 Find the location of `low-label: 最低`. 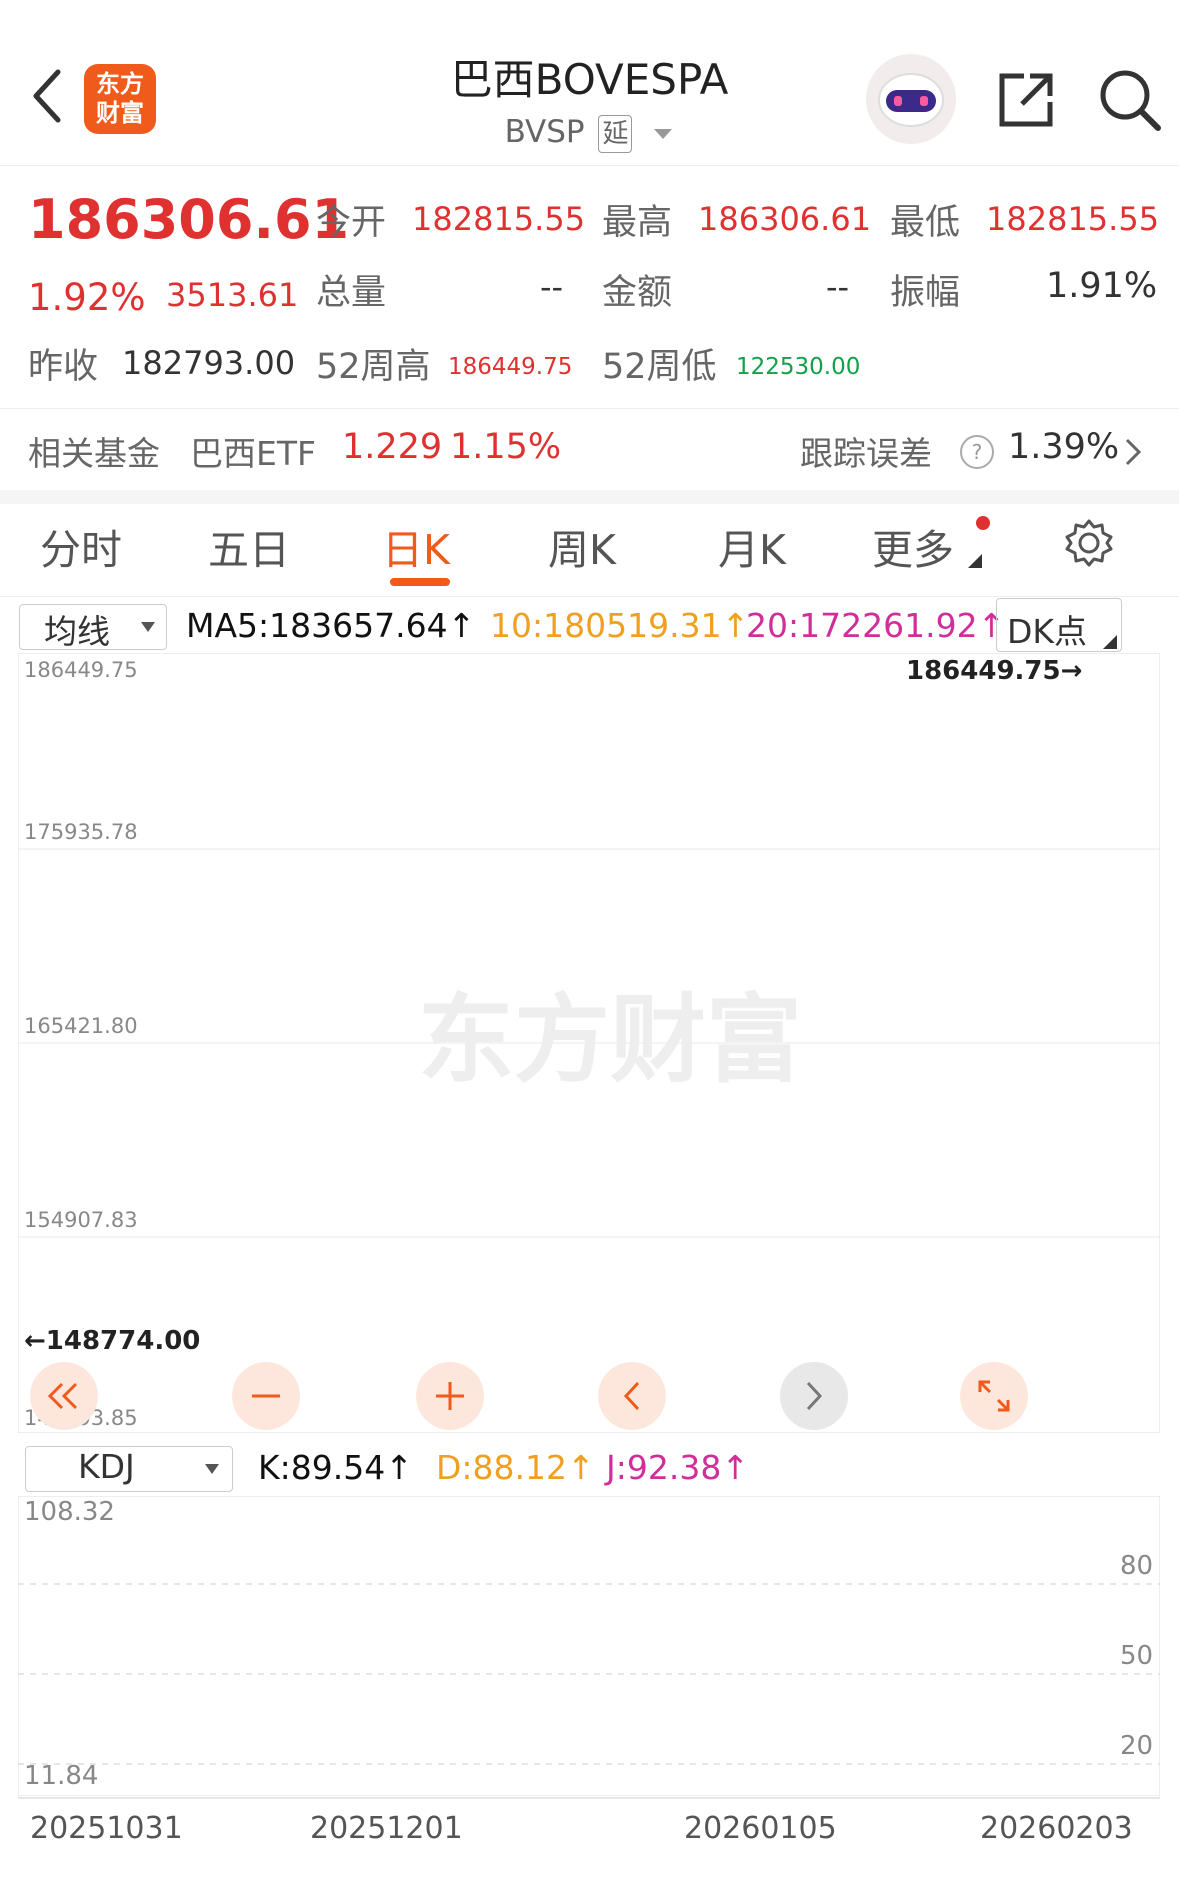

low-label: 最低 is located at coordinates (925, 223).